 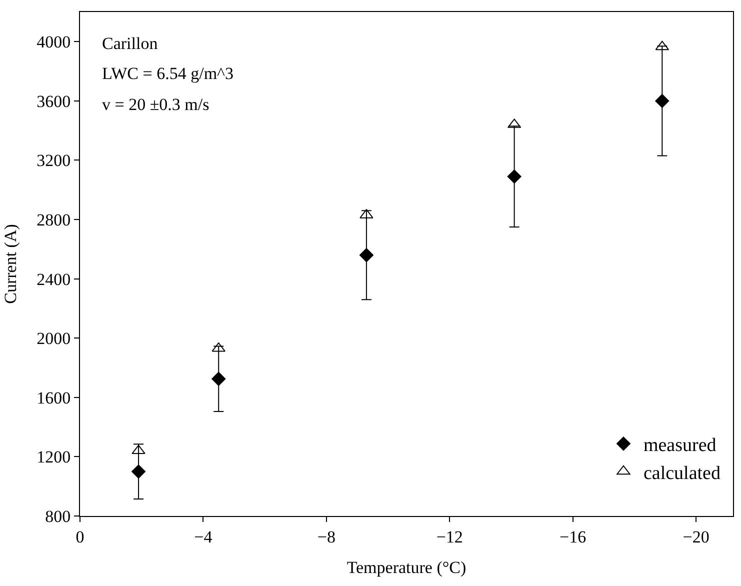 I want to click on x-tick-label: −12, so click(x=449, y=536).